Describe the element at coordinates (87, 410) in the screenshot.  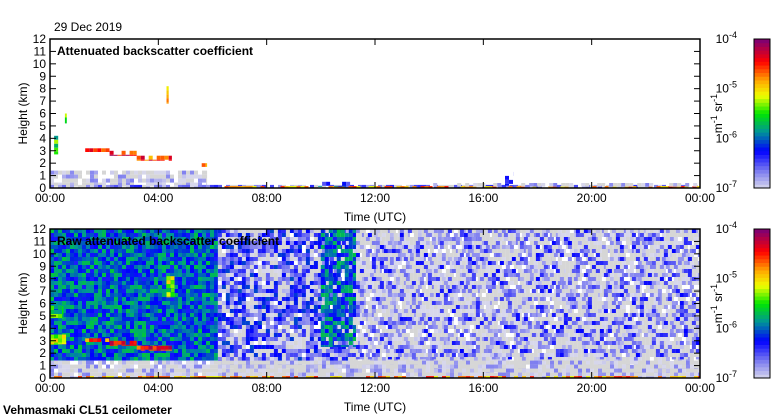
I see `instrument-label: Vehmasmaki CL51 ceilometer` at that location.